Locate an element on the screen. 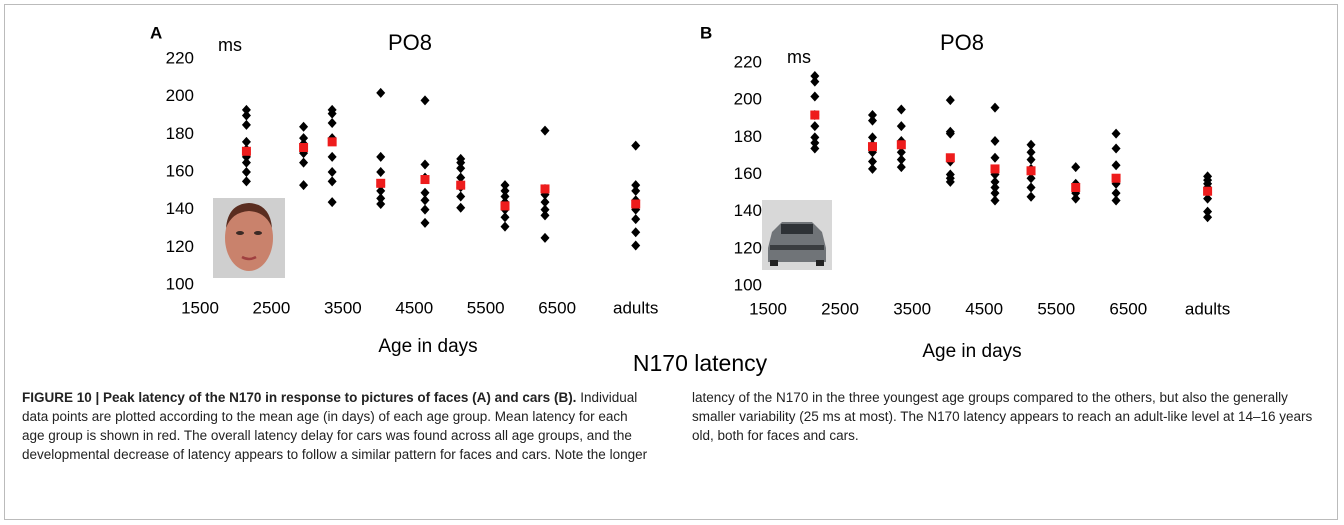  panel-label: A is located at coordinates (156, 32).